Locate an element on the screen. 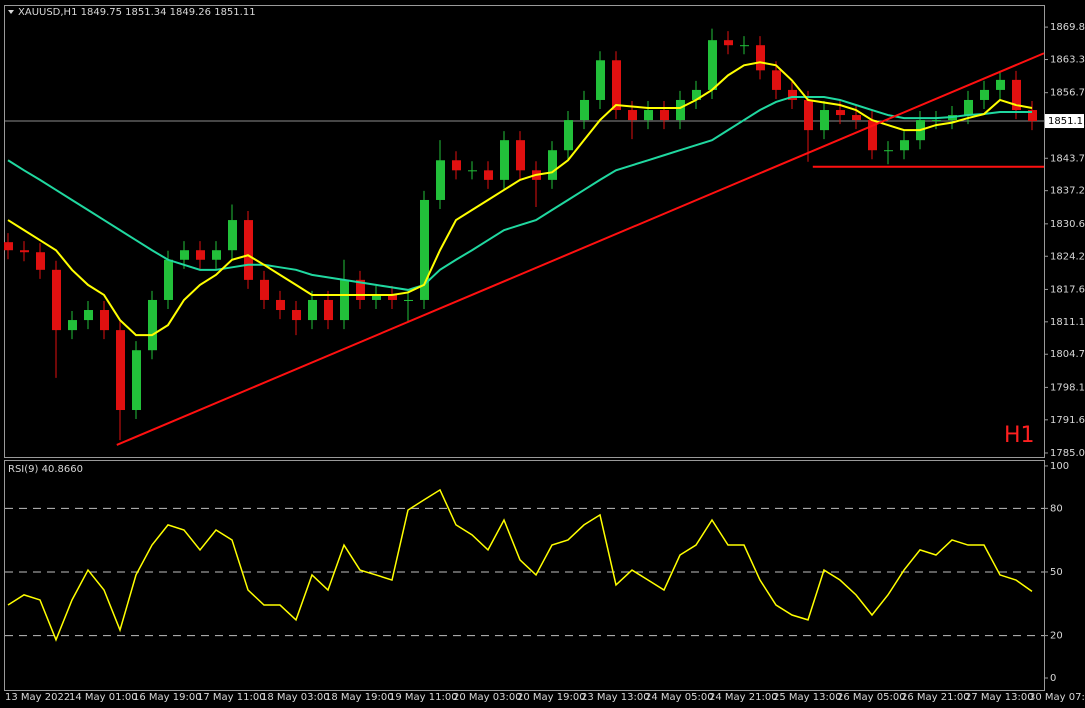 The width and height of the screenshot is (1085, 708). current-price-box is located at coordinates (1064, 121).